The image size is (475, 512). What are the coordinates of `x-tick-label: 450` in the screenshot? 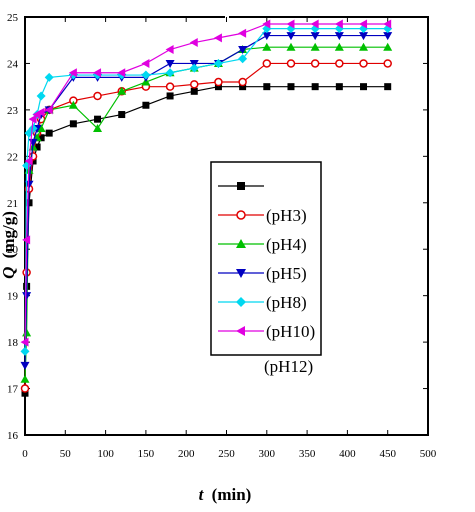 It's located at (387, 454).